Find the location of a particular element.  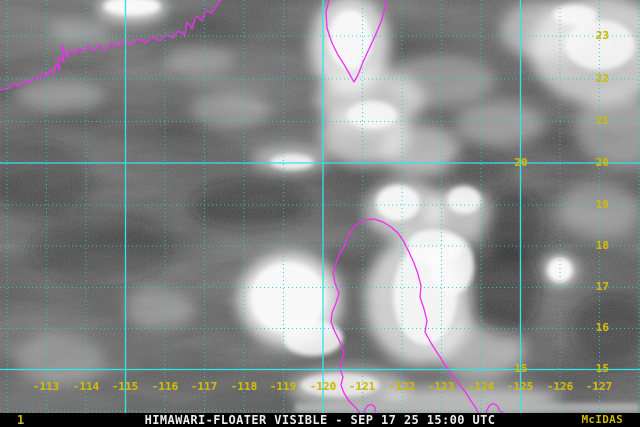

lat-label: 21 is located at coordinates (602, 120).